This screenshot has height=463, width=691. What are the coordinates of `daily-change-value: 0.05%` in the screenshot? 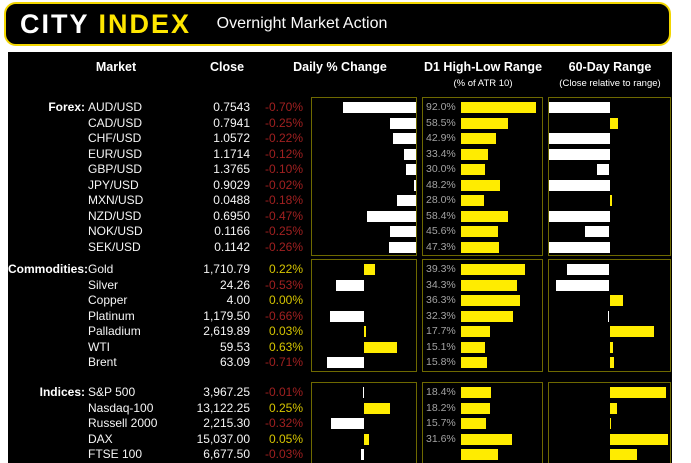 It's located at (285, 438).